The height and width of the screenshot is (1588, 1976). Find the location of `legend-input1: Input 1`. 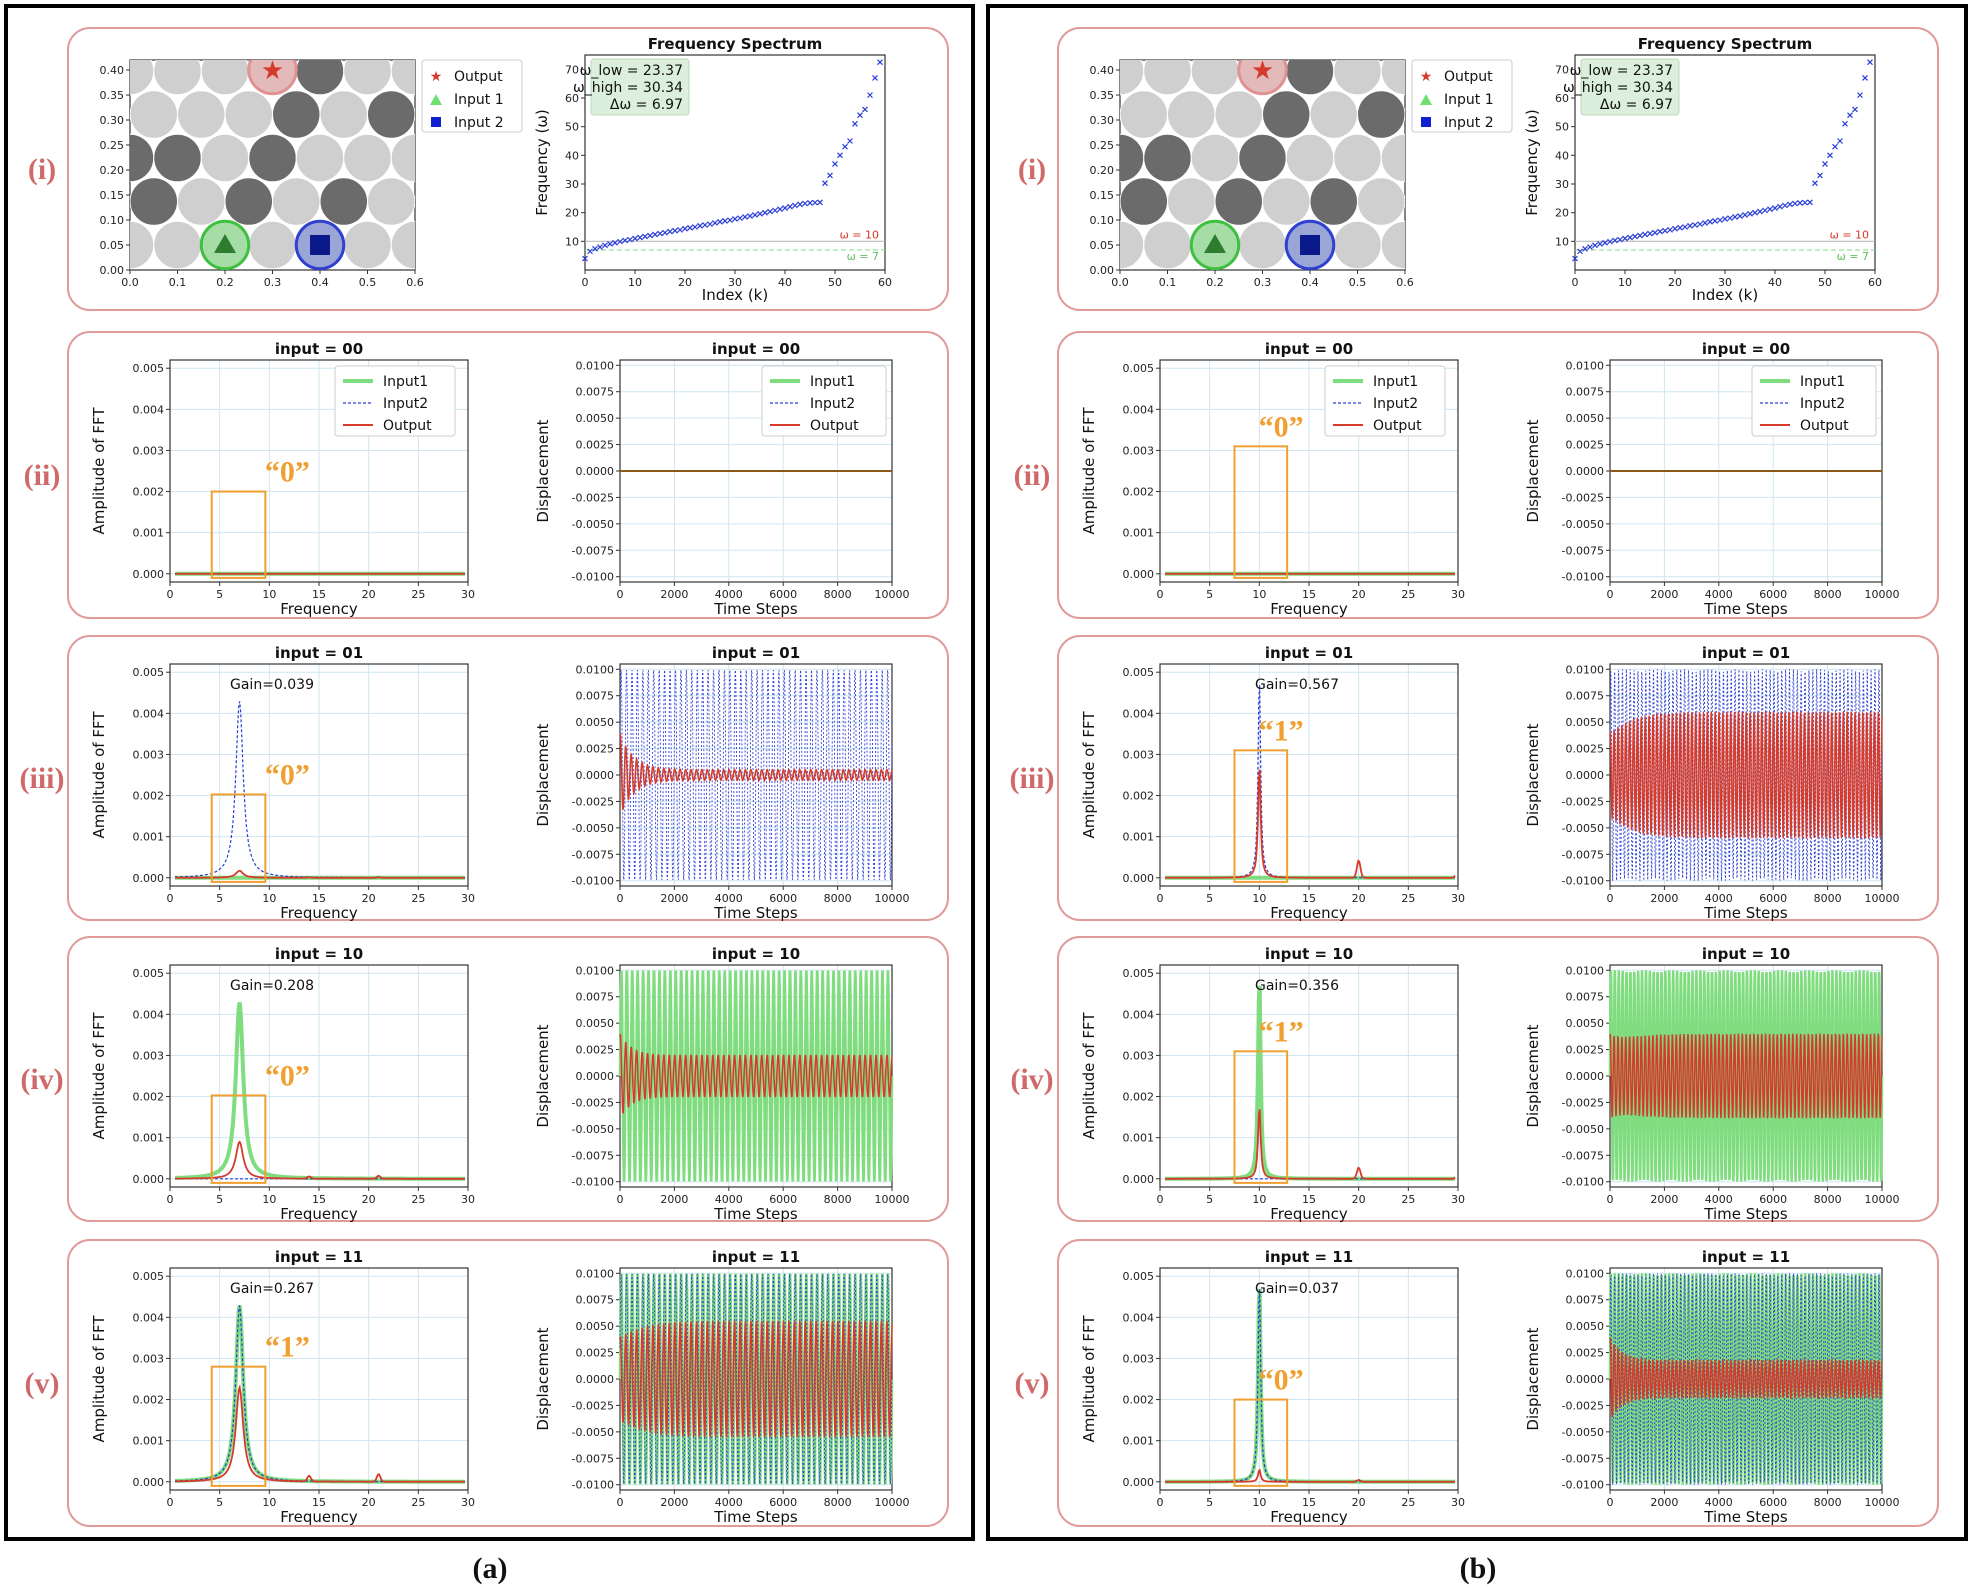

legend-input1: Input 1 is located at coordinates (1469, 100).